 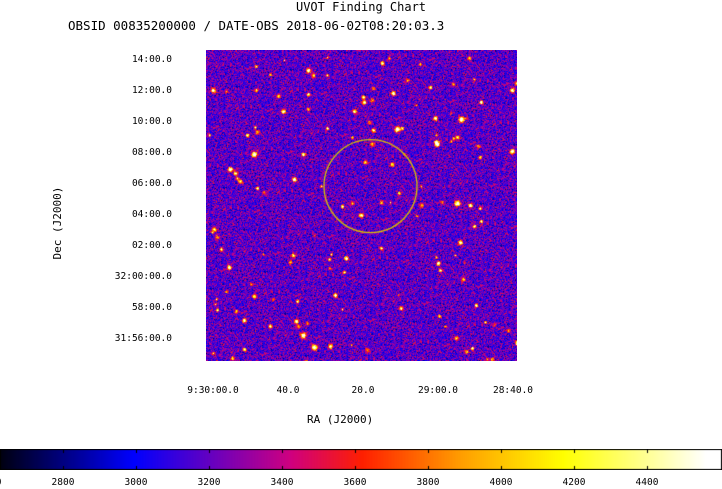 What do you see at coordinates (151, 245) in the screenshot?
I see `y-tick-label: 02:00.0` at bounding box center [151, 245].